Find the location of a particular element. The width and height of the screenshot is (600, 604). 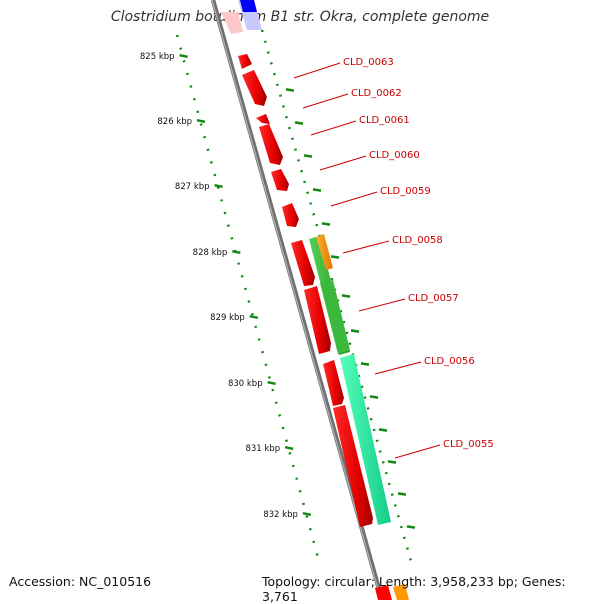

gene-label: CLD_0055 is located at coordinates (468, 444).